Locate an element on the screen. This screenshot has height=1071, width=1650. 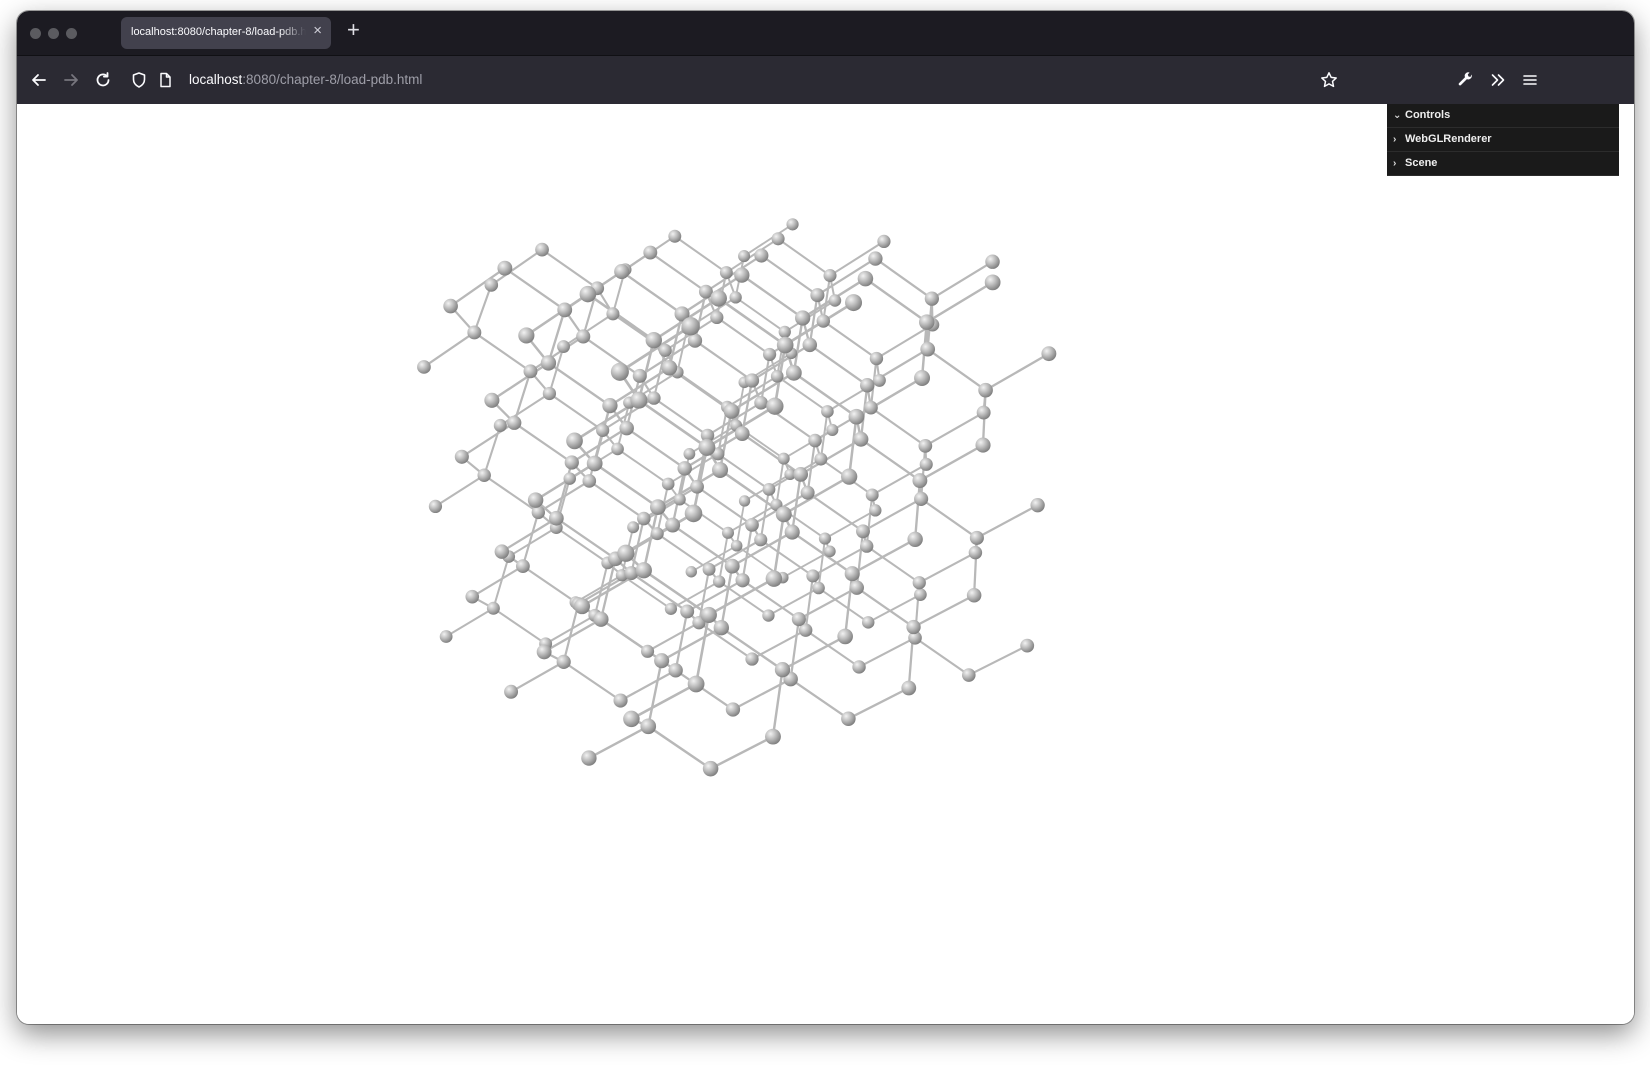
close-window-button is located at coordinates (35, 33).